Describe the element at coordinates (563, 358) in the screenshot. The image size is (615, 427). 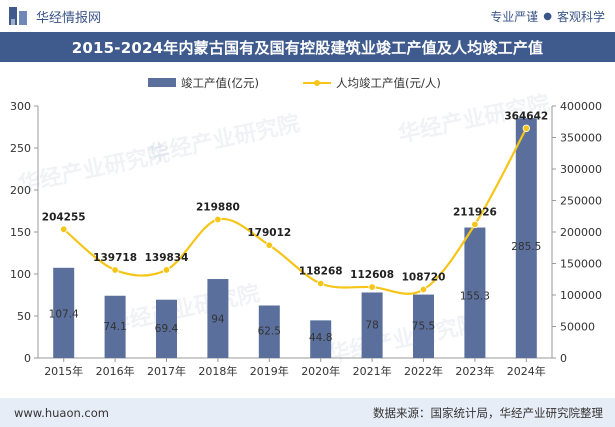
I see `right-tick-label-0: 0` at that location.